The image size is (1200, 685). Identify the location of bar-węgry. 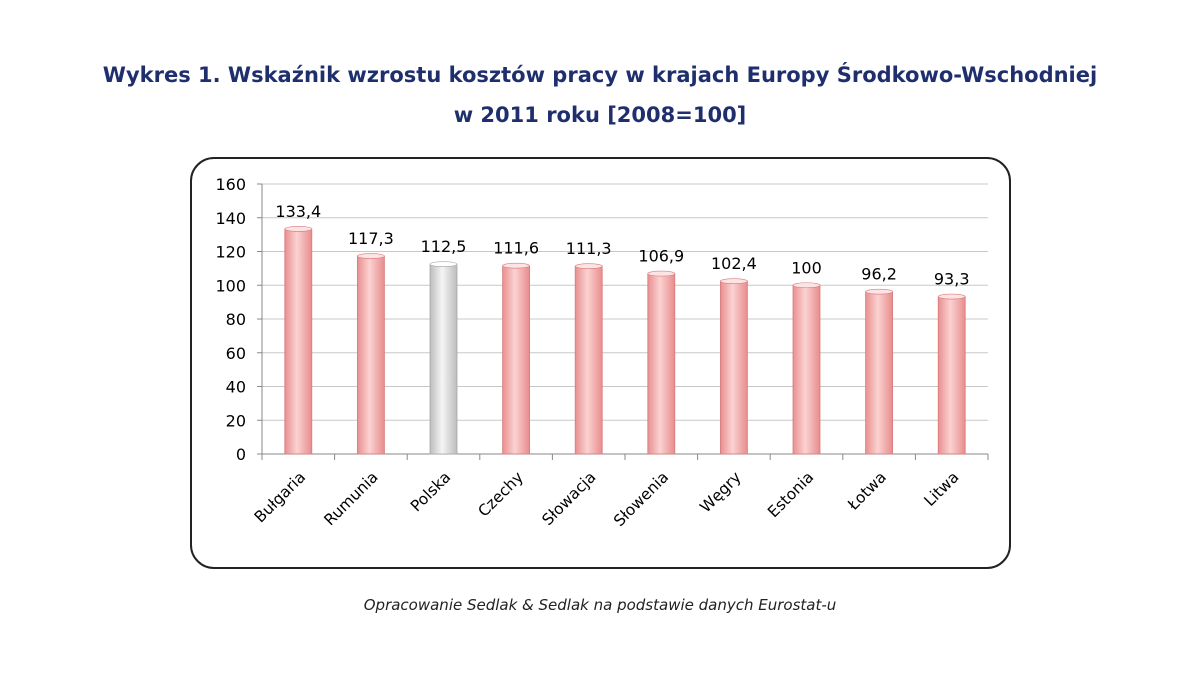
(734, 367).